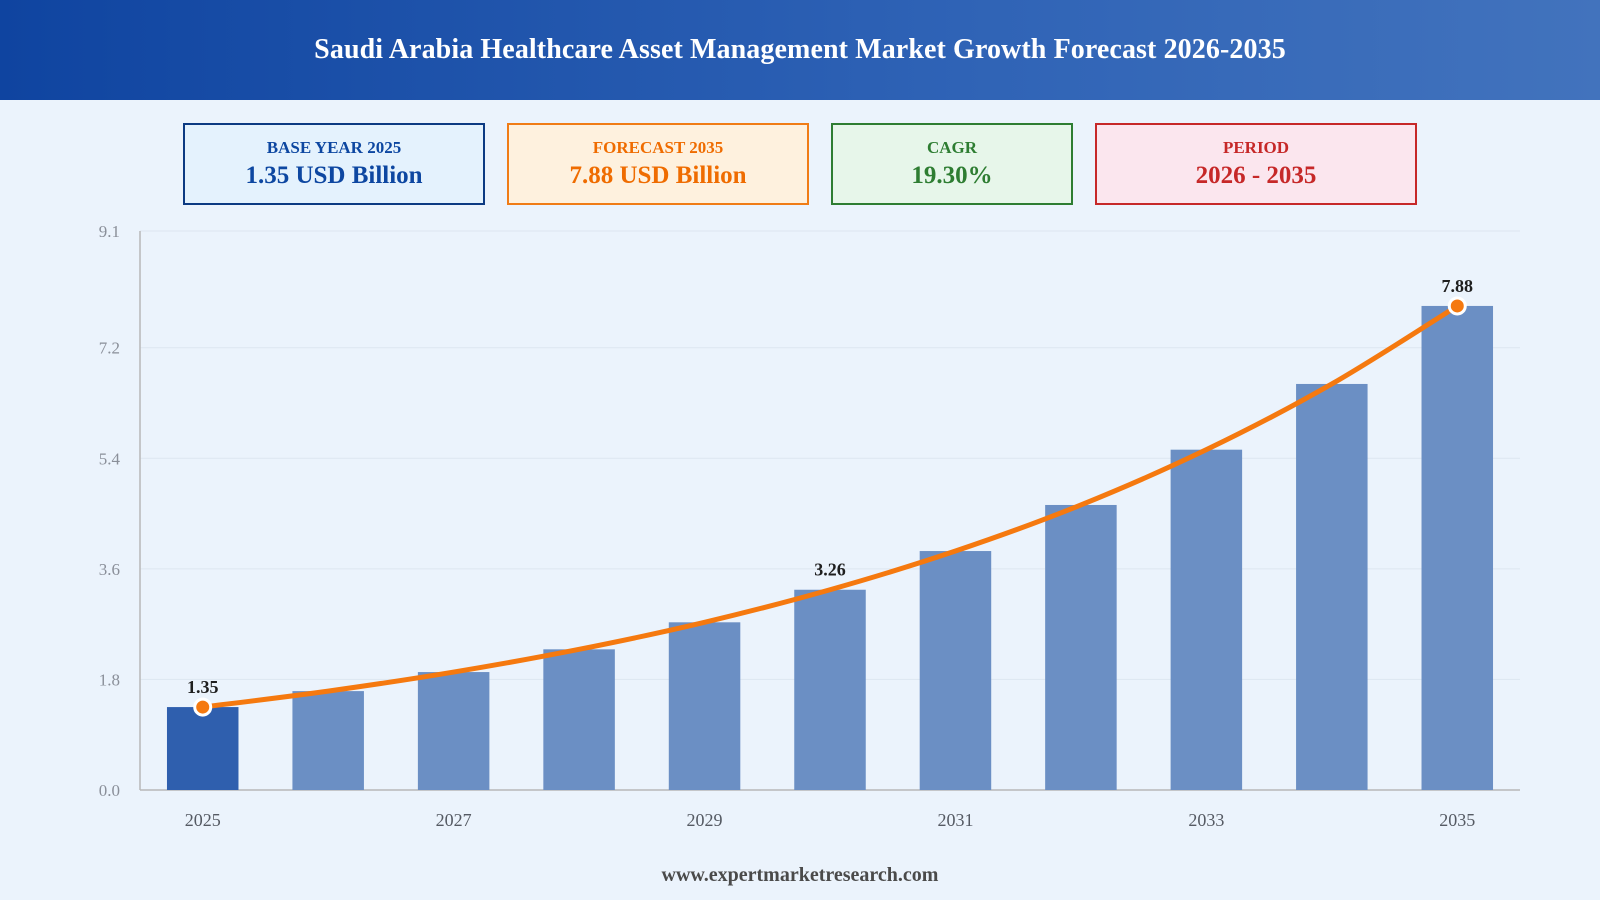  I want to click on y-tick-label: 1.8, so click(109, 679).